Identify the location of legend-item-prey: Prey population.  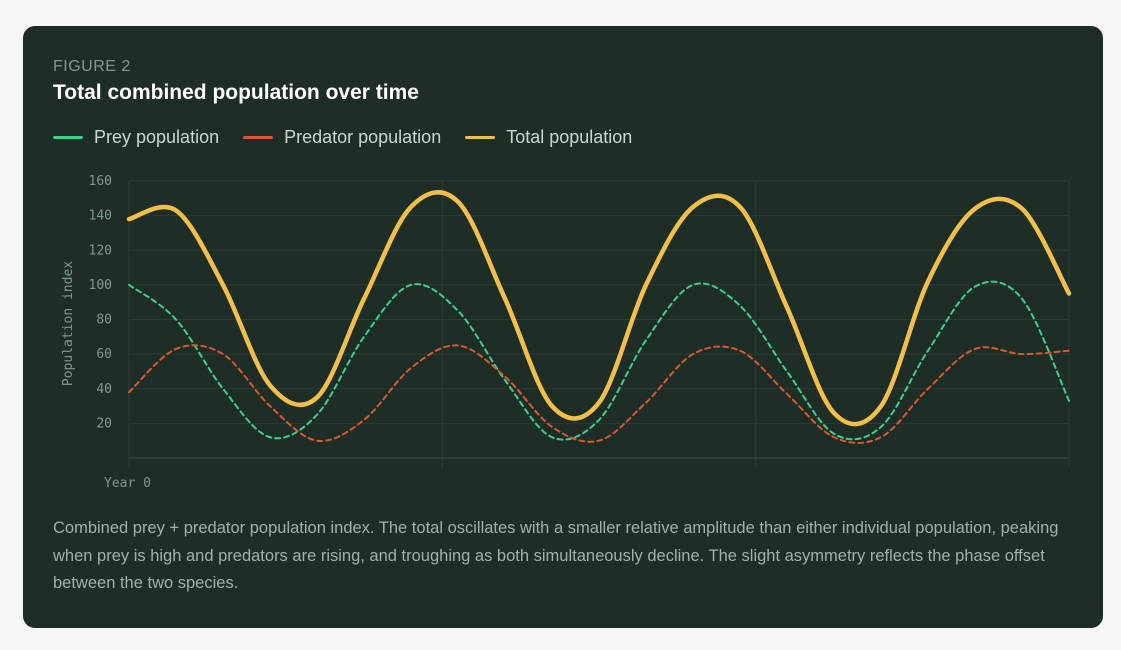
(136, 137).